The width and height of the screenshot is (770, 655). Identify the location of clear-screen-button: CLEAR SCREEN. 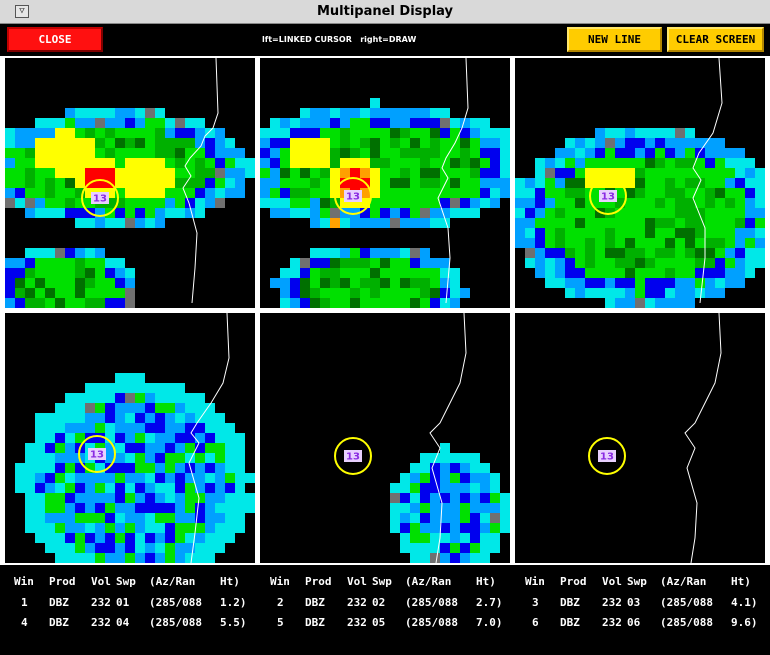
(715, 39).